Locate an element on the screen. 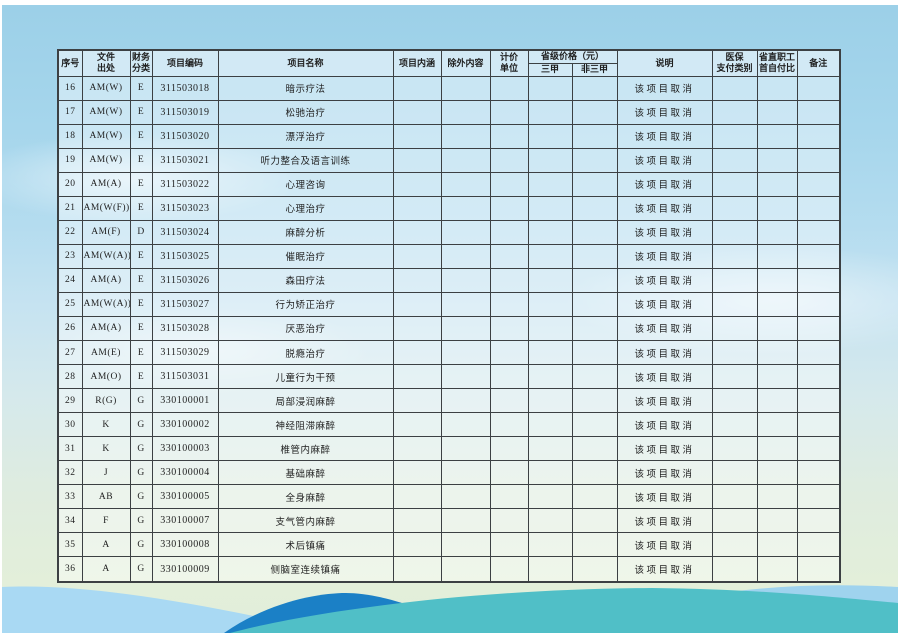  header-source: 文件 出处 is located at coordinates (106, 63).